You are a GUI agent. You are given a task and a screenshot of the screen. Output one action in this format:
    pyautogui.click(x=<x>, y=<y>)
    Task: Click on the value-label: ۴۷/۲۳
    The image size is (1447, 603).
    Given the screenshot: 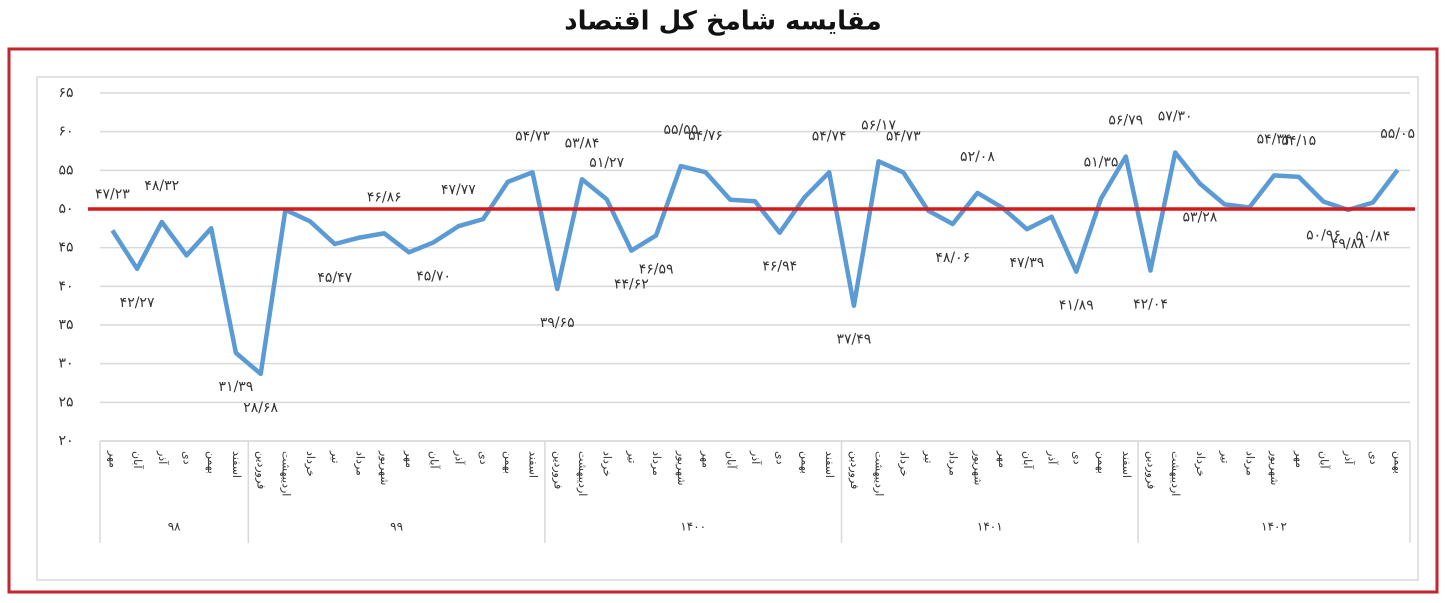 What is the action you would take?
    pyautogui.click(x=112, y=194)
    